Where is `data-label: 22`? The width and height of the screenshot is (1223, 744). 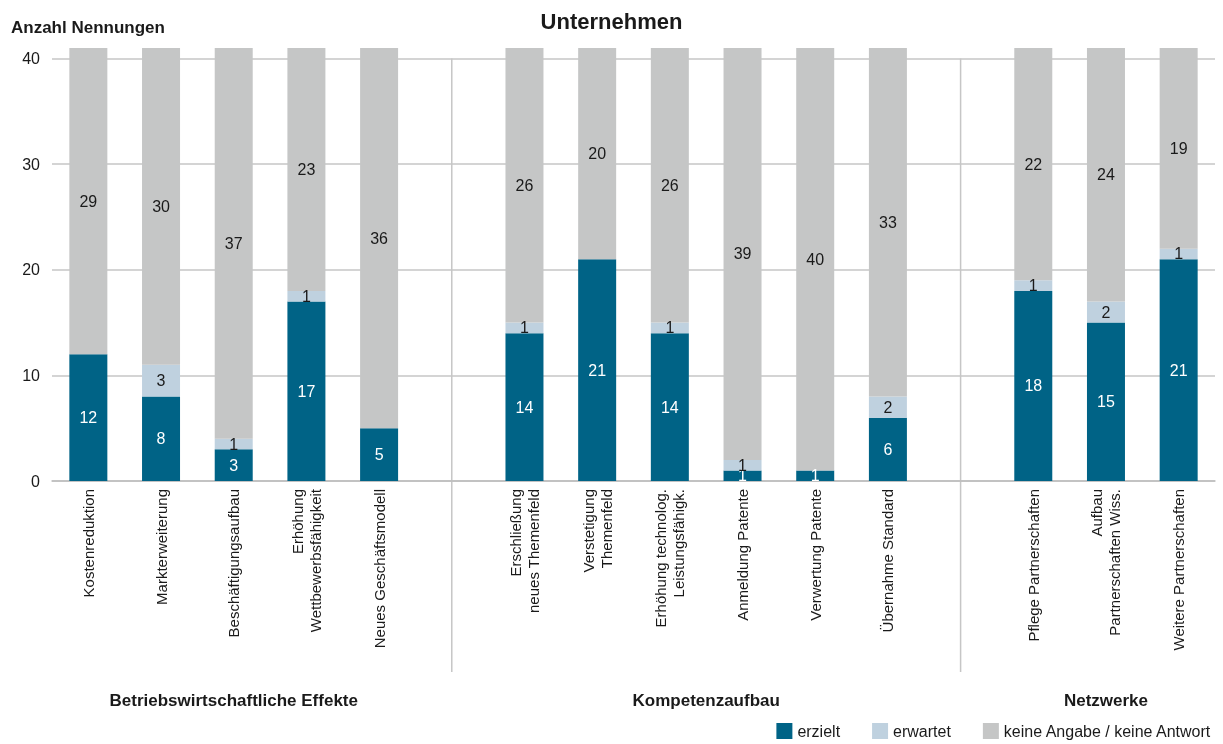 data-label: 22 is located at coordinates (1033, 164).